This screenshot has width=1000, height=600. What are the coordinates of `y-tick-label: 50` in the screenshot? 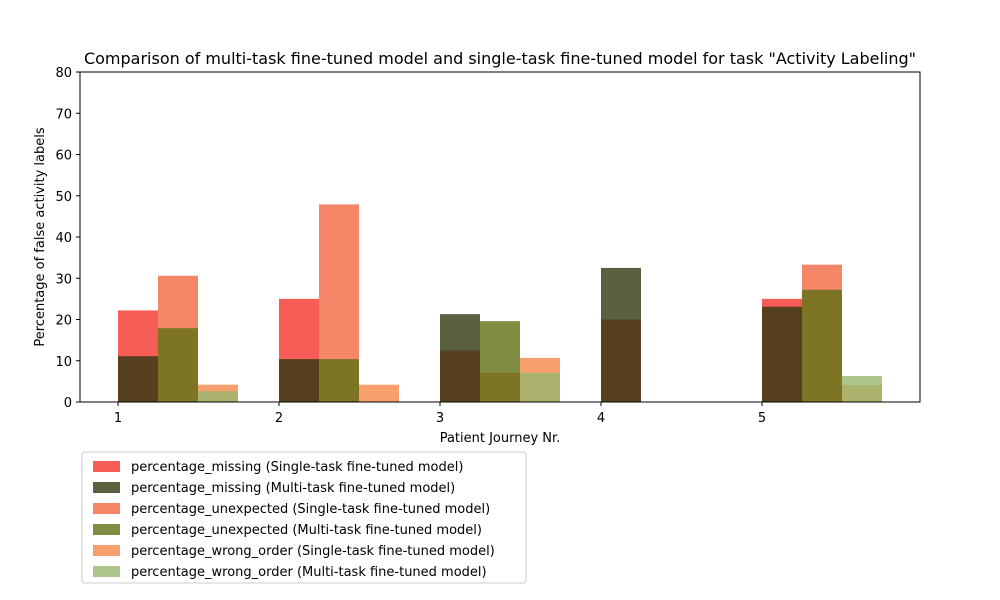 It's located at (63, 197).